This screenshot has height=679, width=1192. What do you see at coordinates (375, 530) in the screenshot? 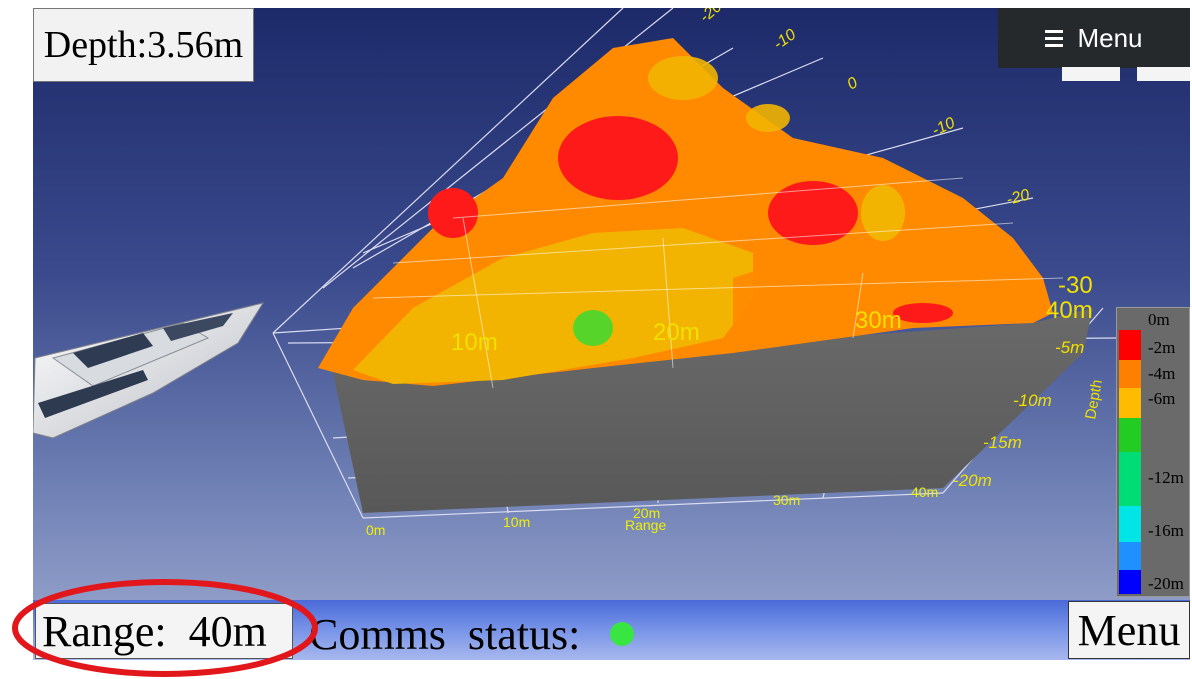
I see `range-tick-0: 0m` at bounding box center [375, 530].